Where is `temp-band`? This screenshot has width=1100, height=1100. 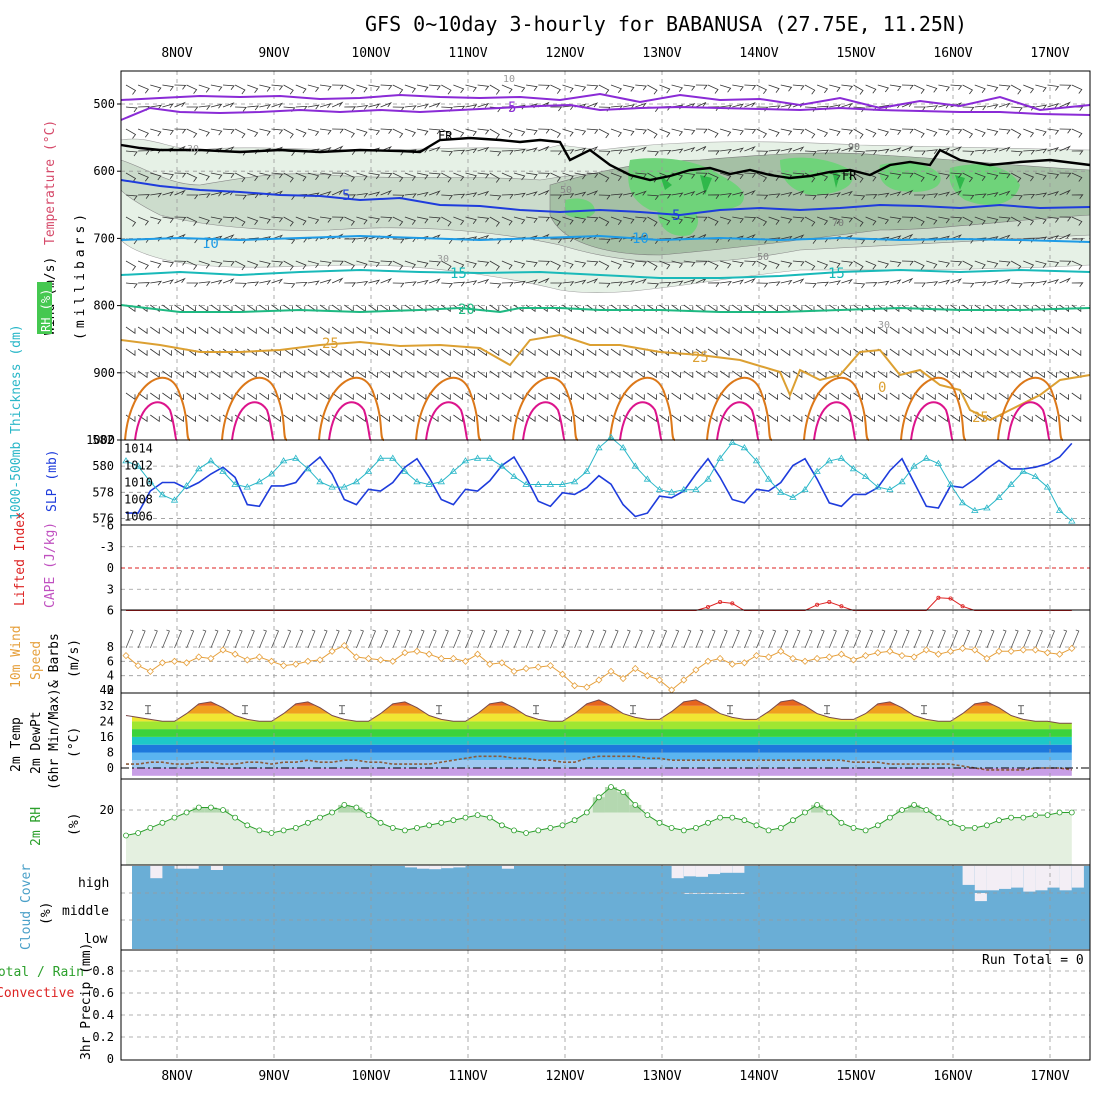 temp-band is located at coordinates (602, 702).